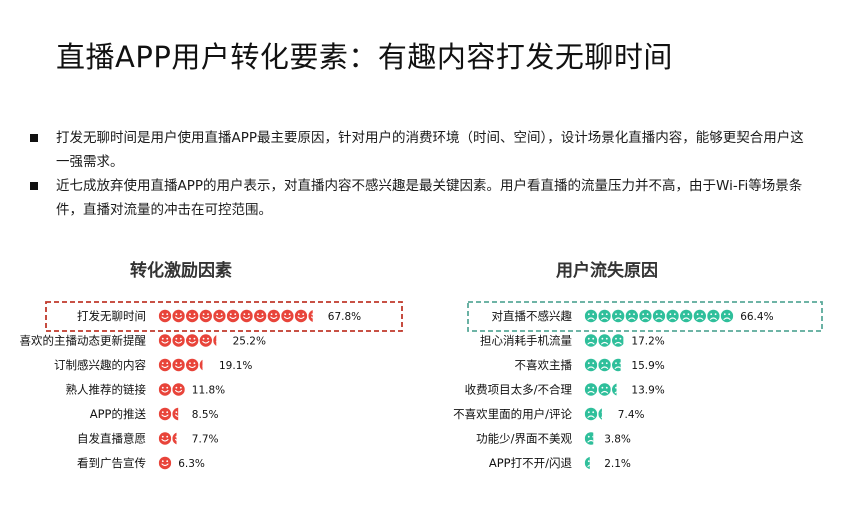 The height and width of the screenshot is (528, 844). I want to click on chart-row: 打发无聊时间 67.8%, so click(219, 316).